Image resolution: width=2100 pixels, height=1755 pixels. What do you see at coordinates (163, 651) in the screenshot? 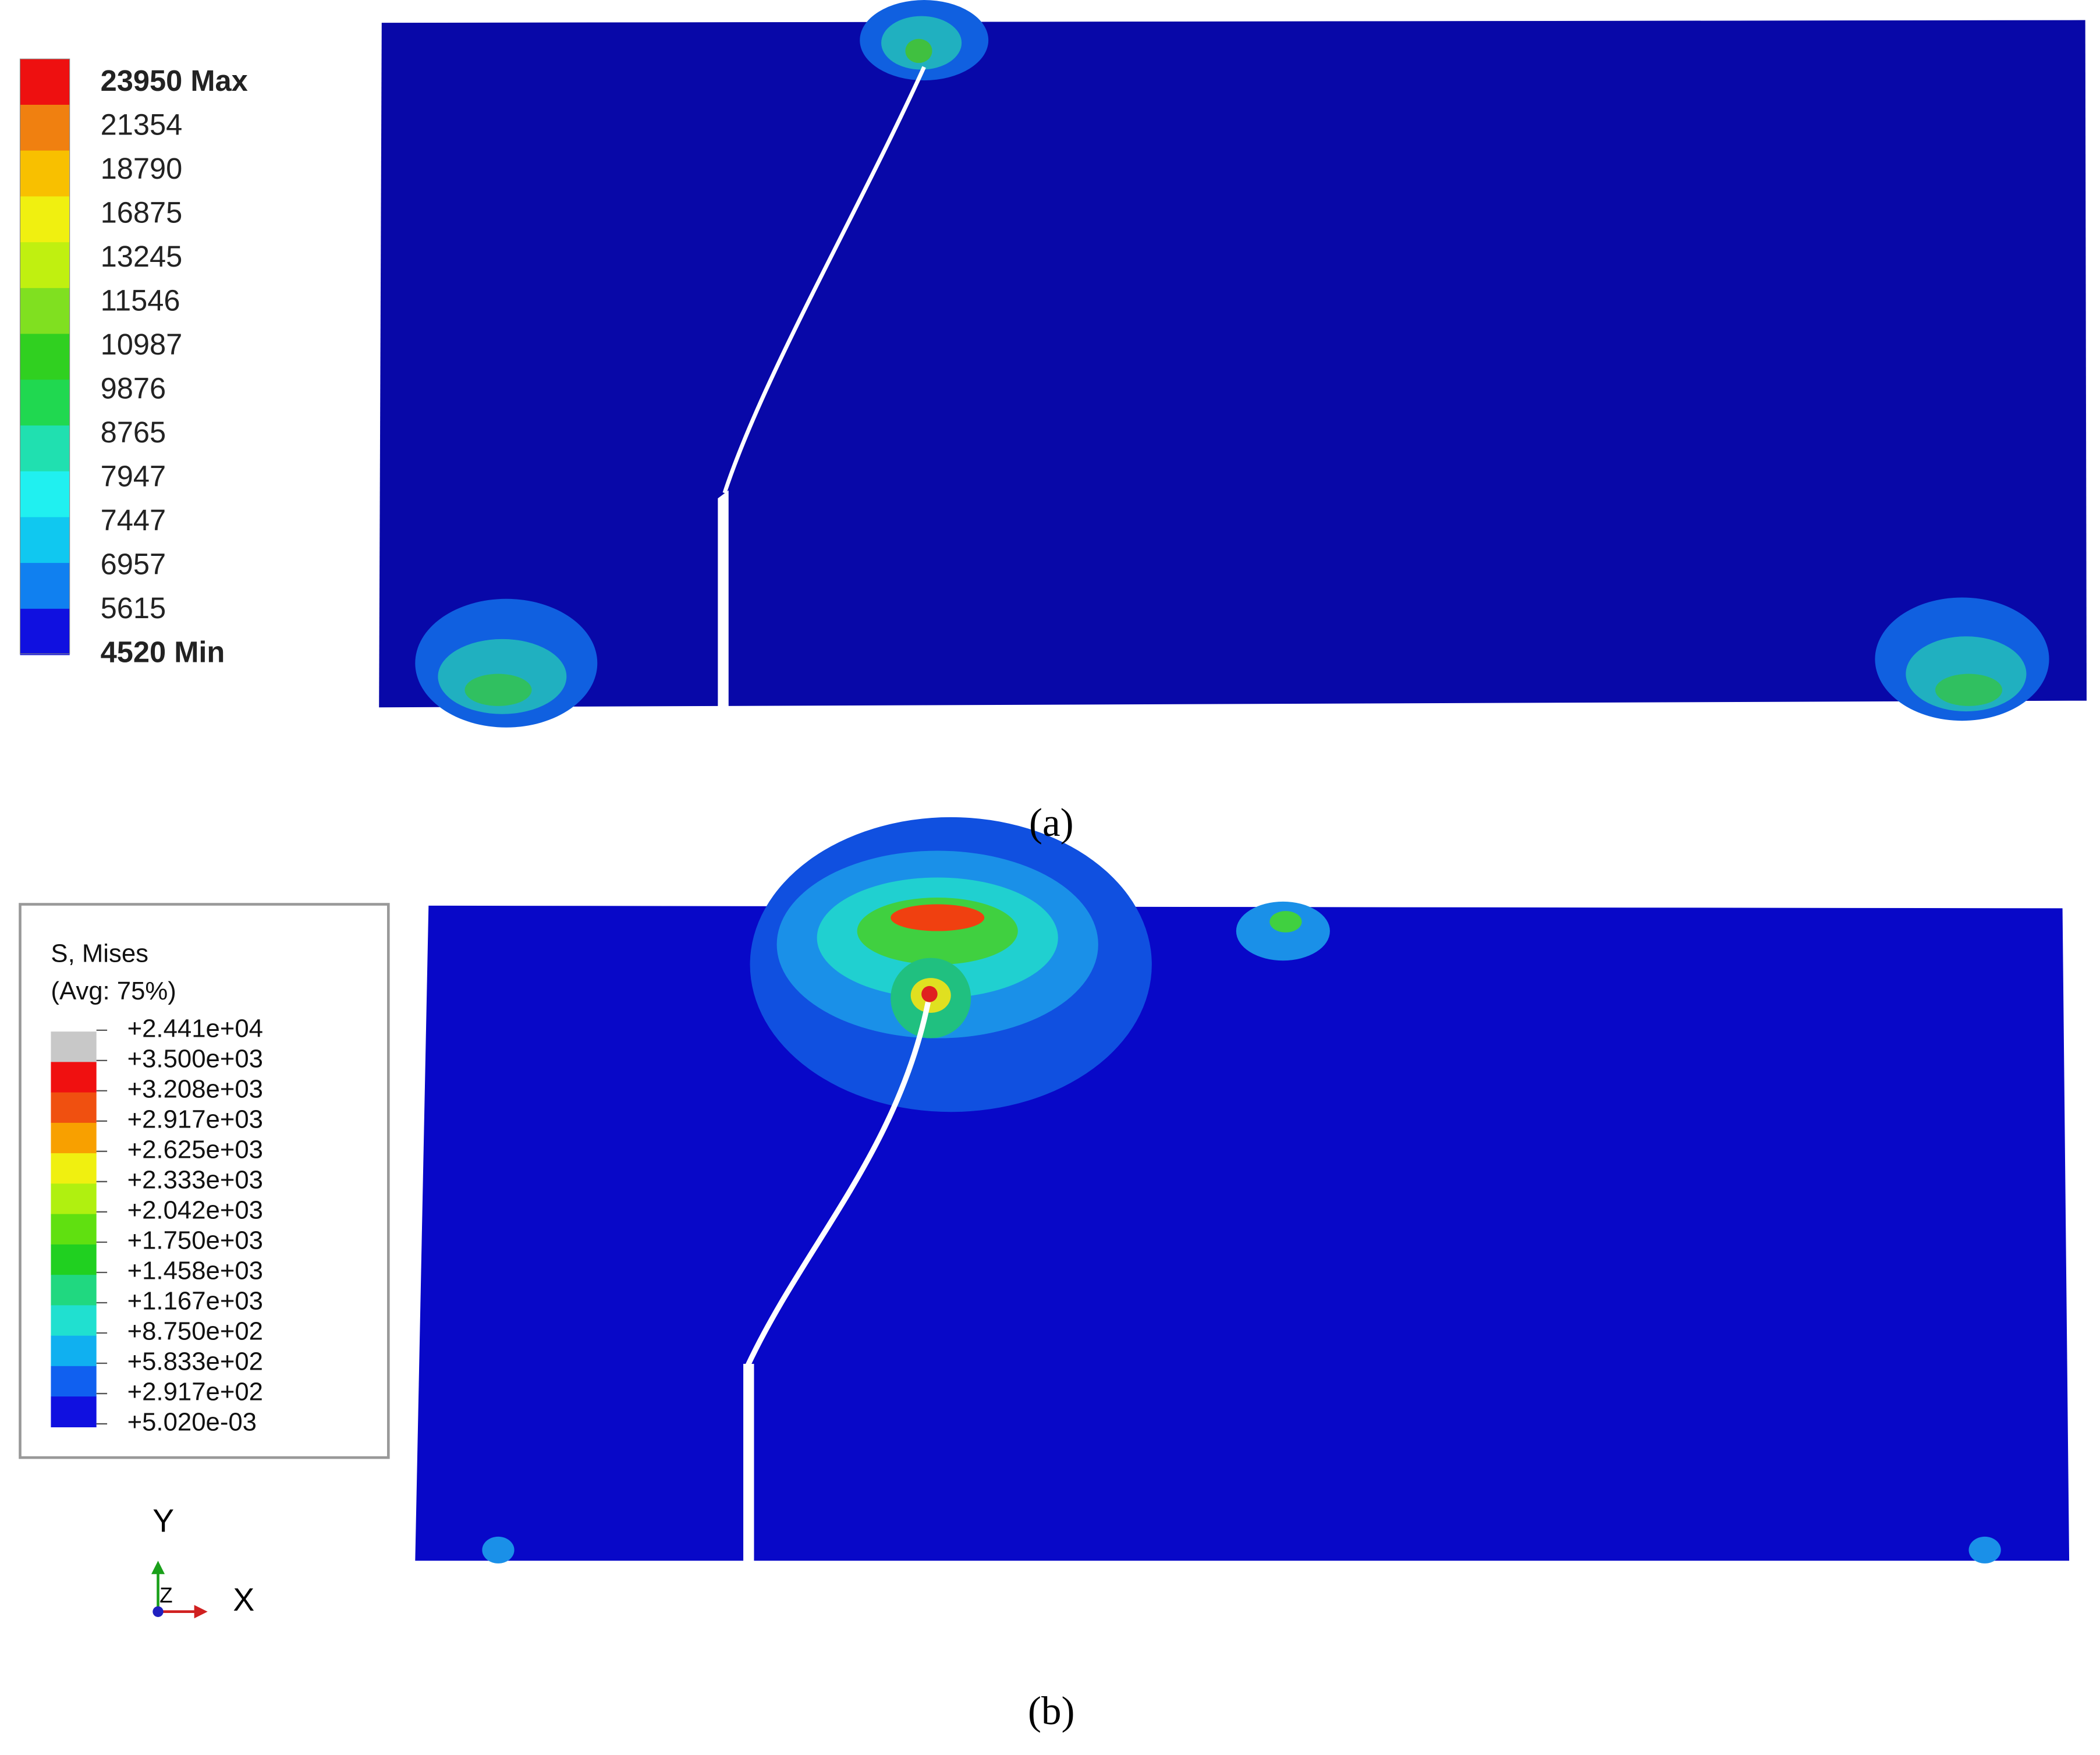
I see `legend-label: 4520 Min` at bounding box center [163, 651].